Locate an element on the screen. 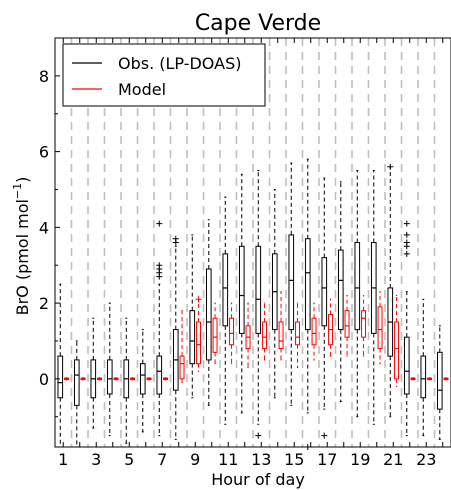 This screenshot has height=490, width=451. x-axis-label: Hour of day is located at coordinates (258, 479).